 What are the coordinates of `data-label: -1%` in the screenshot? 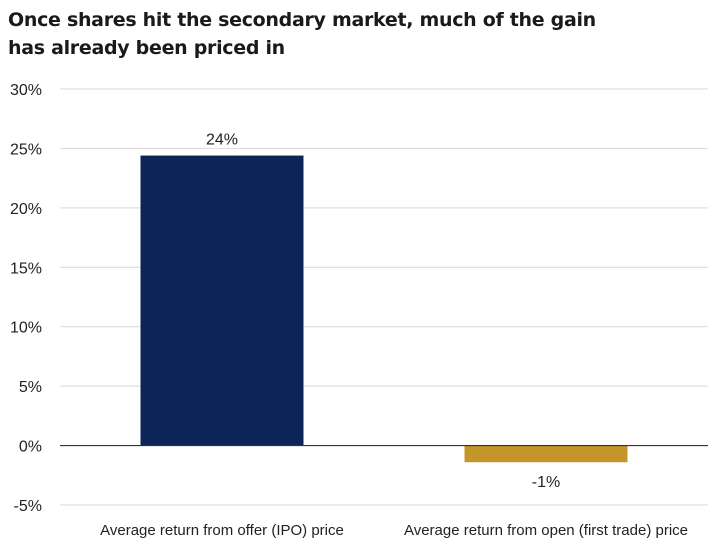 It's located at (546, 482).